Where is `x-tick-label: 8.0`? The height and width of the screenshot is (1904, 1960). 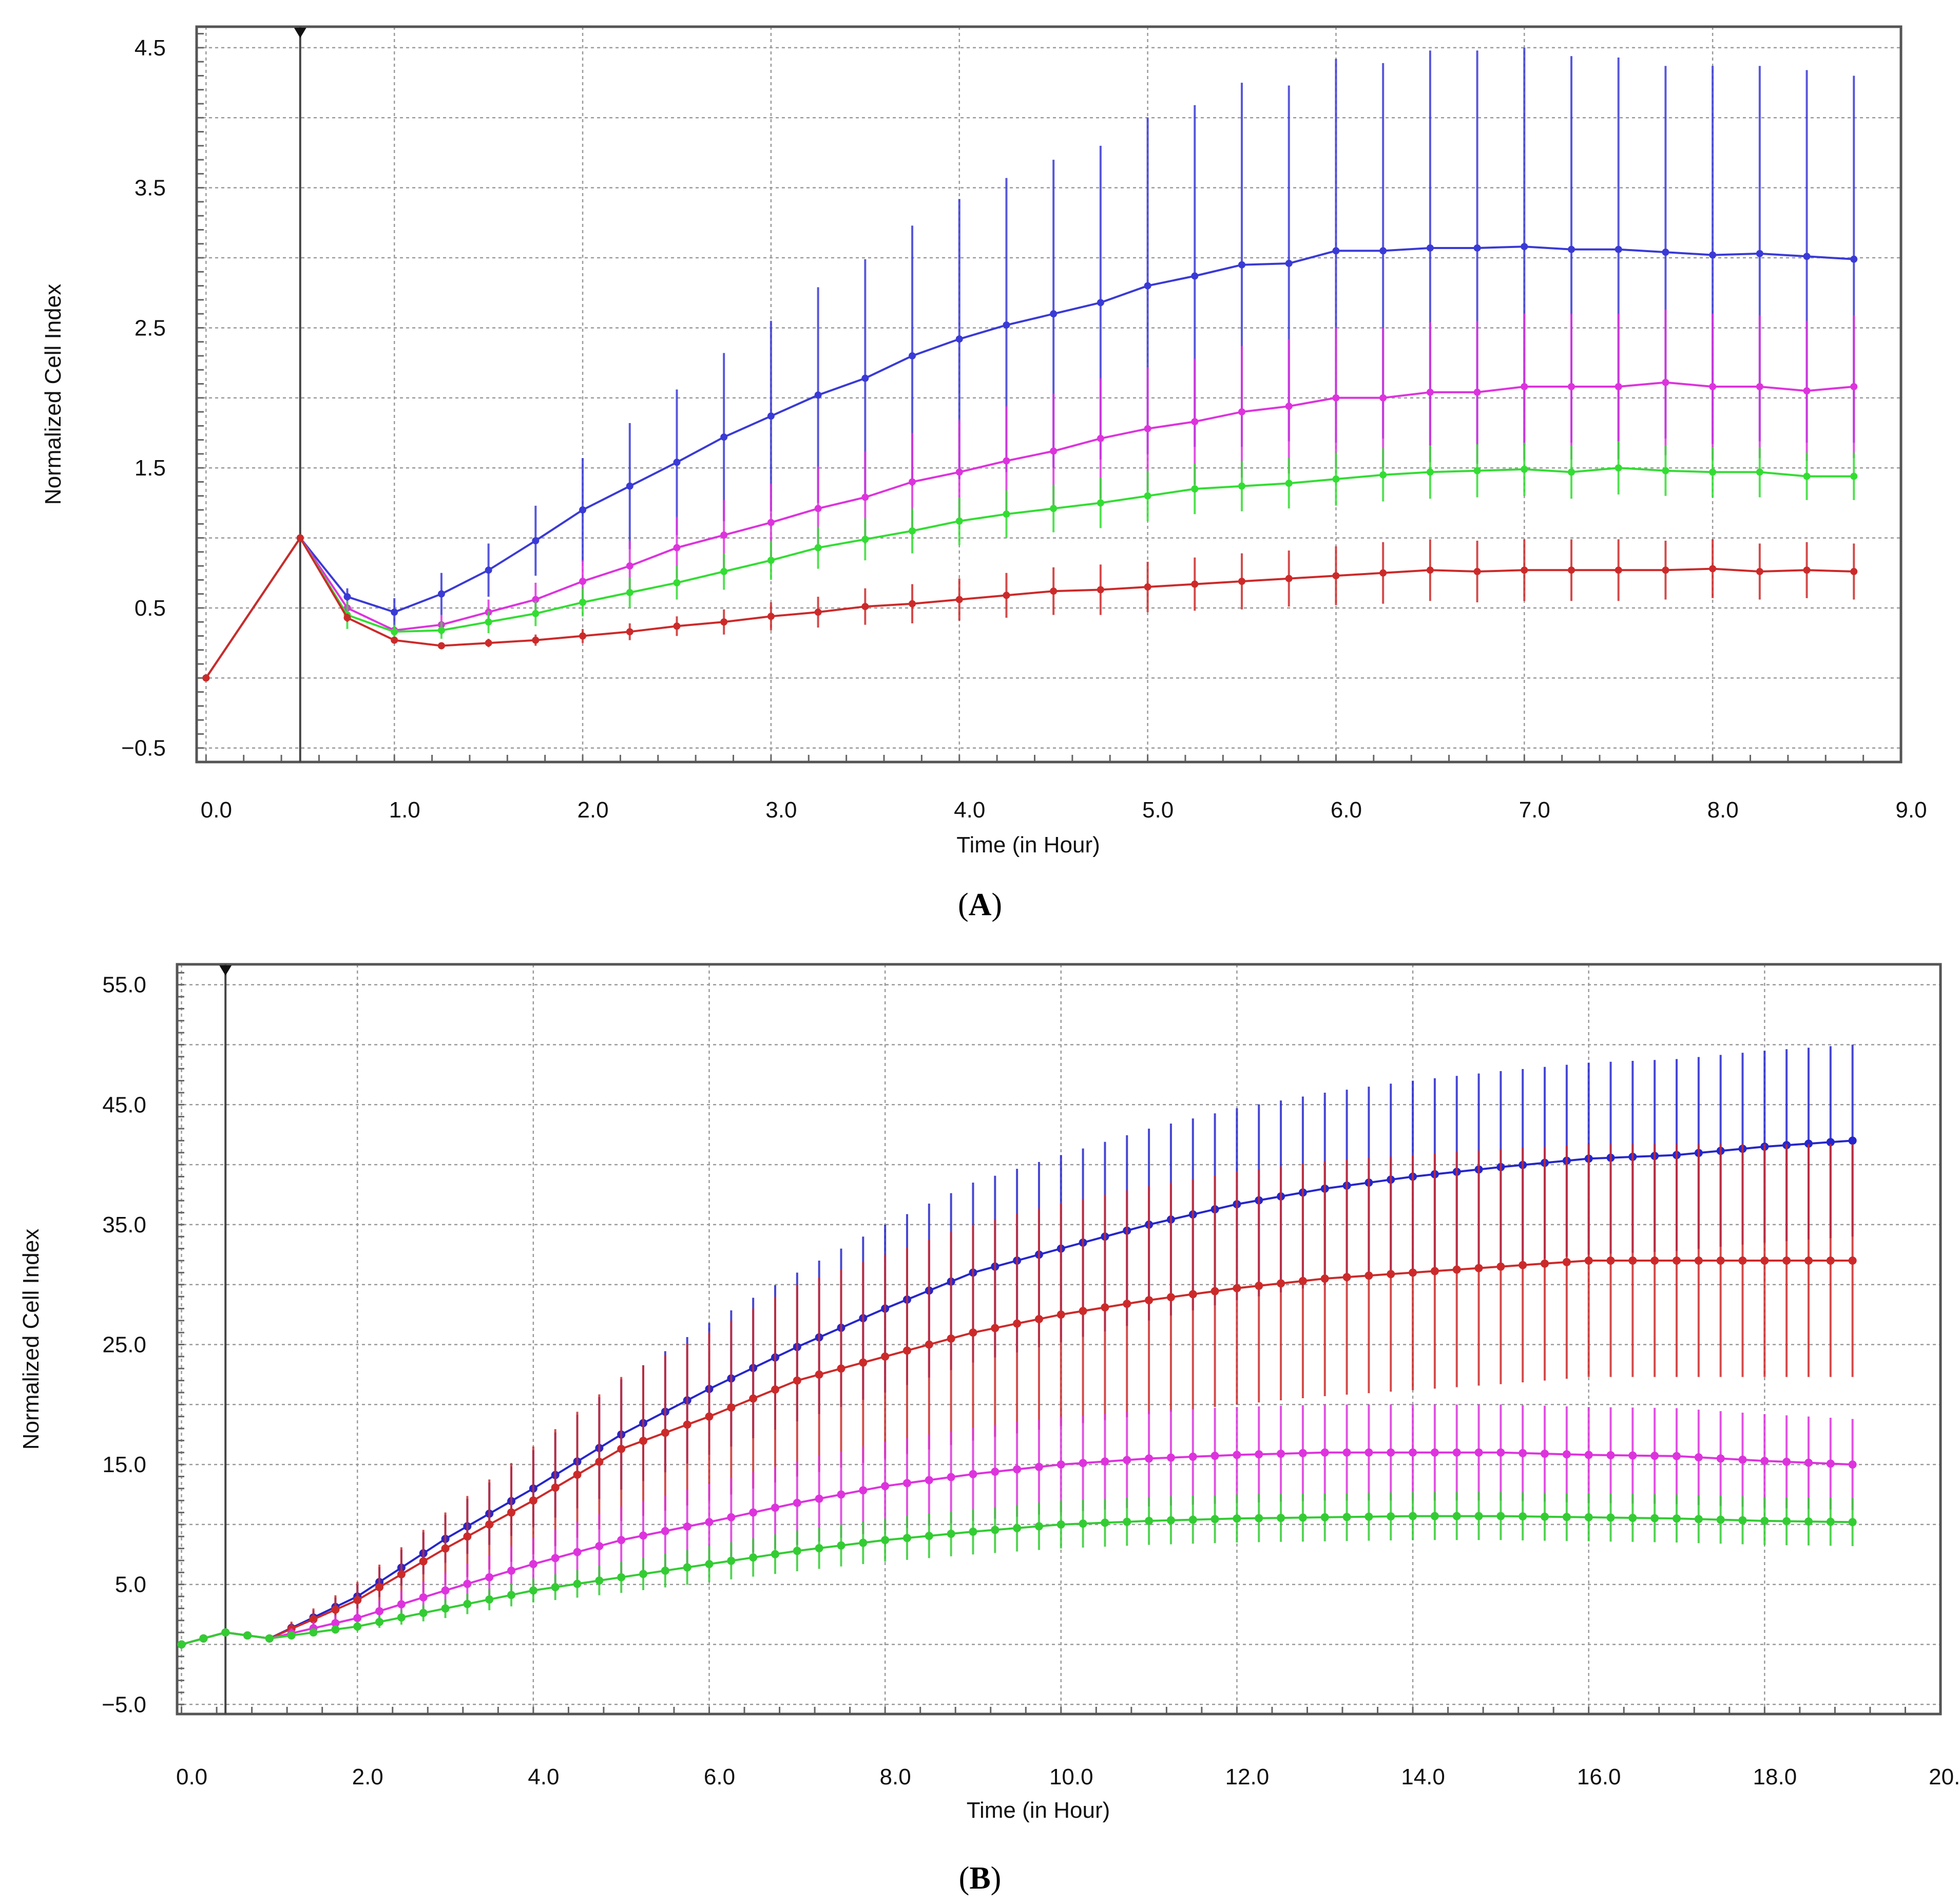 x-tick-label: 8.0 is located at coordinates (895, 1776).